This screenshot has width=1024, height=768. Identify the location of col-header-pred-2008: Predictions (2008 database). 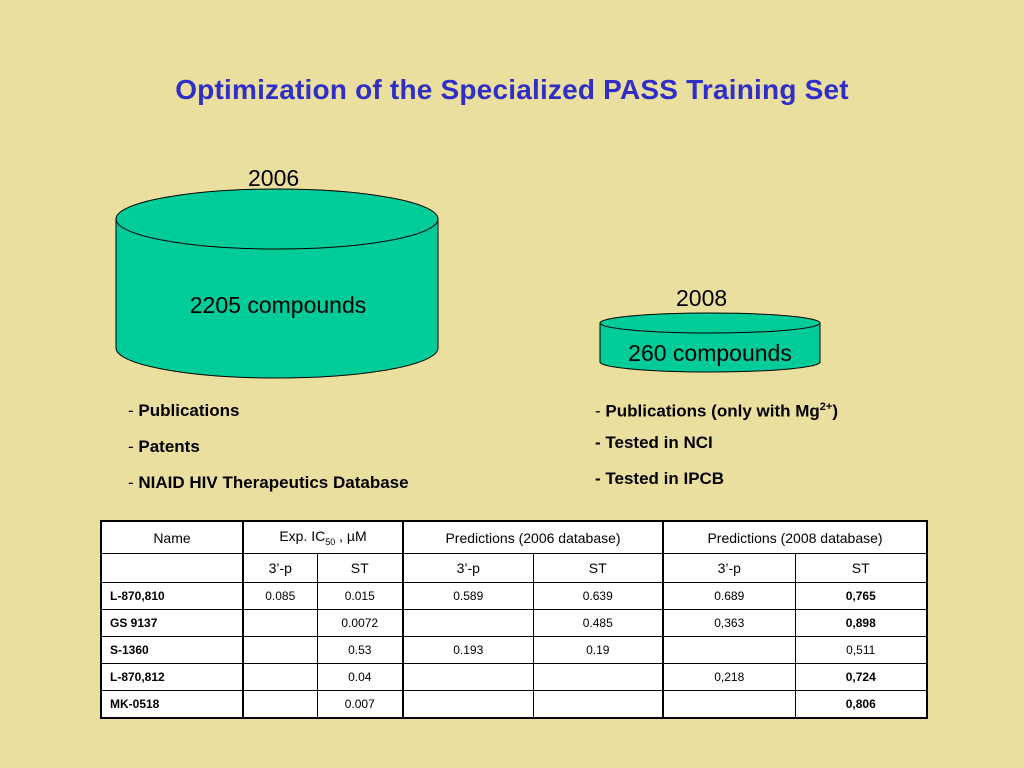
(795, 537).